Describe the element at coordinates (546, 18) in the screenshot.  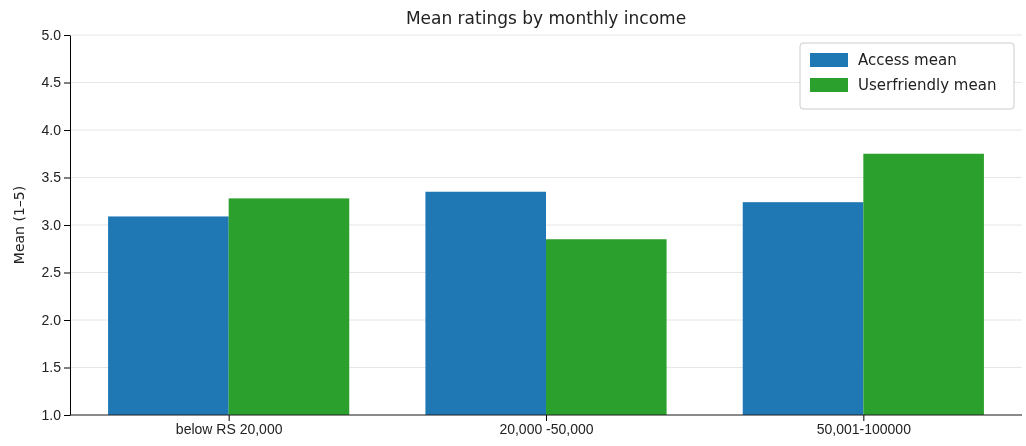
I see `chart-title: Mean ratings by monthly income` at that location.